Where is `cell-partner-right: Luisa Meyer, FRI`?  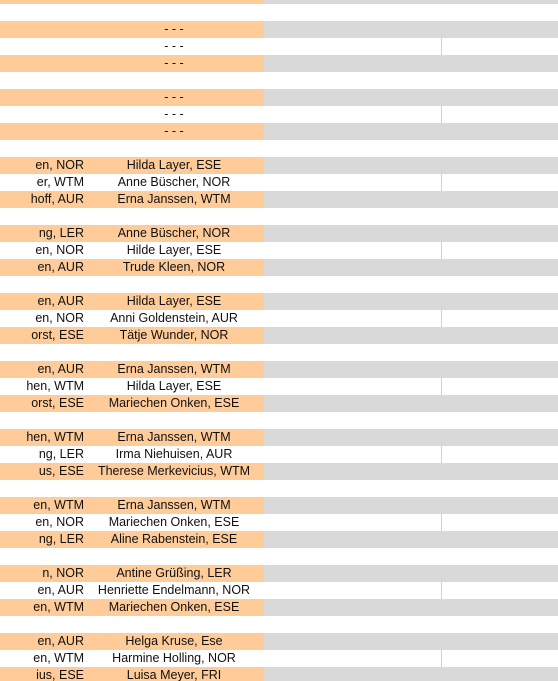 cell-partner-right: Luisa Meyer, FRI is located at coordinates (174, 674).